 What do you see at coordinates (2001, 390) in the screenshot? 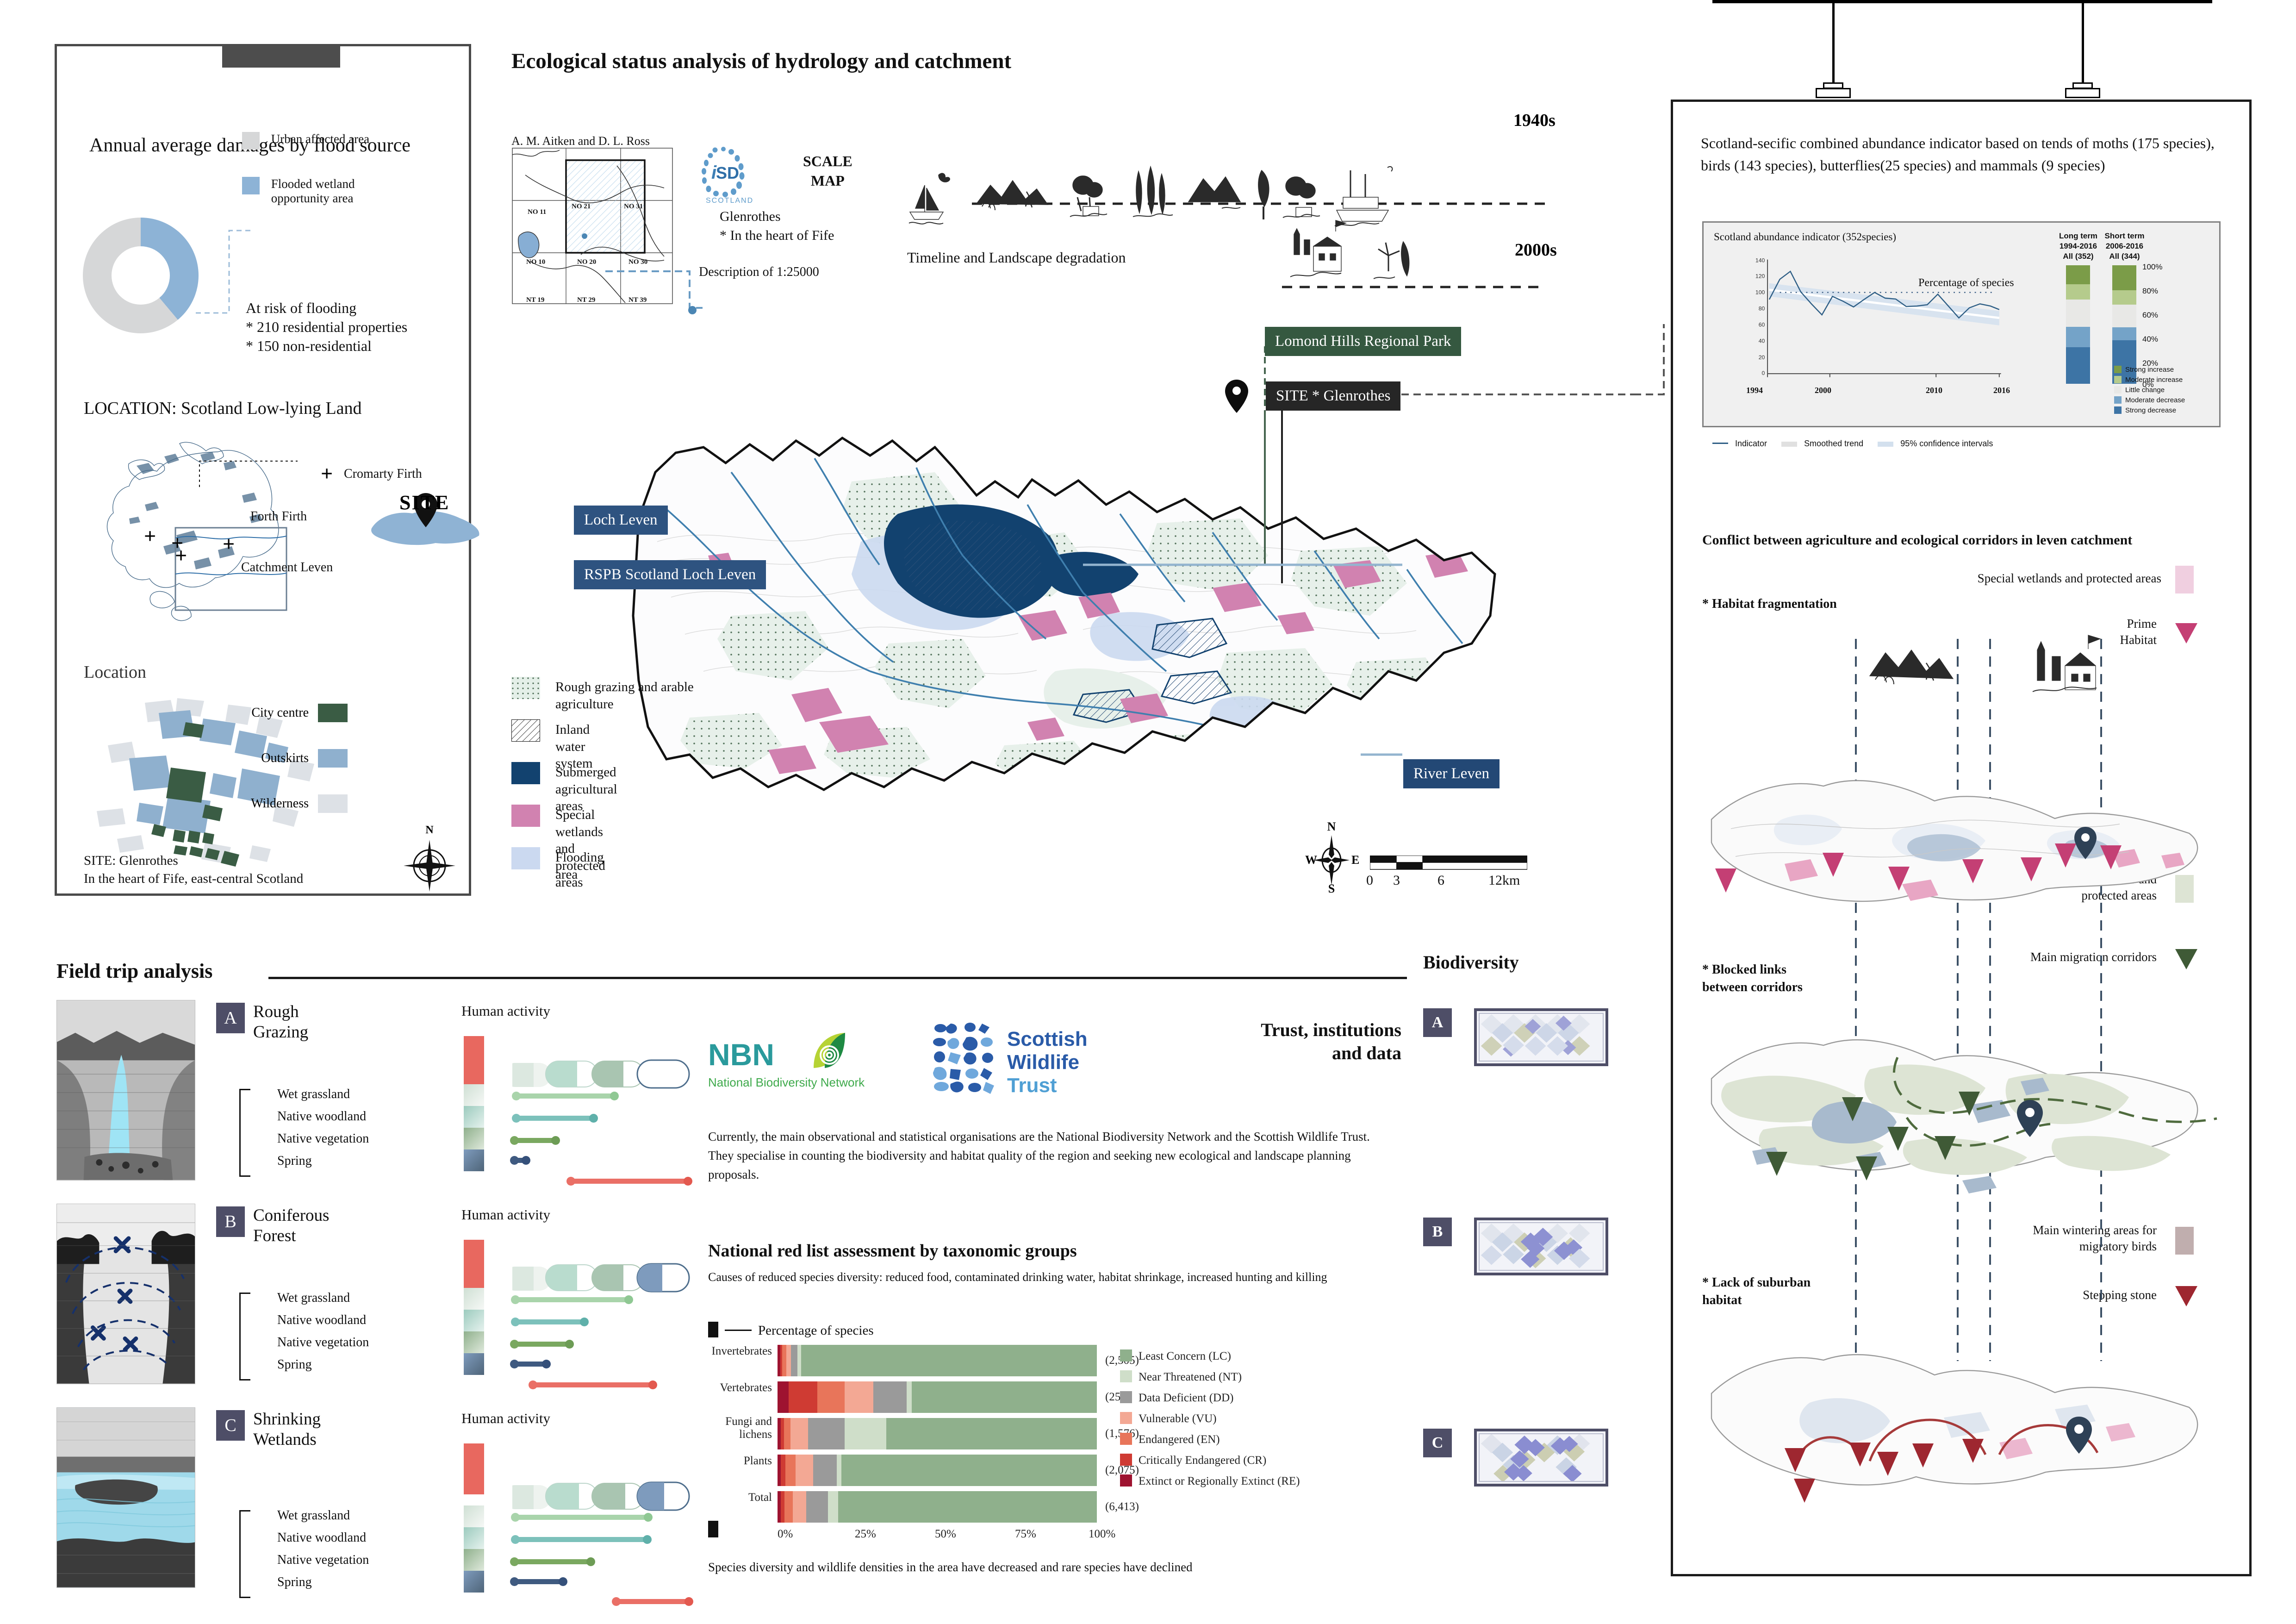
I see `abundance-xtick-2016: 2016` at bounding box center [2001, 390].